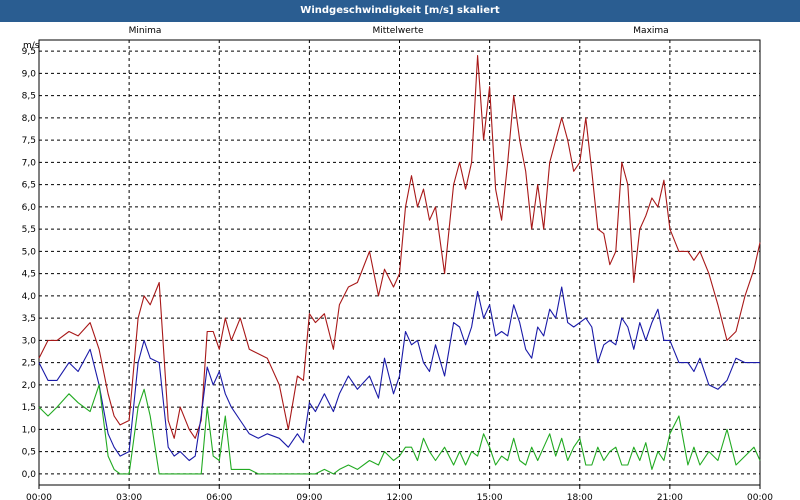  I want to click on y-tick-label: 8,5, so click(29, 97).